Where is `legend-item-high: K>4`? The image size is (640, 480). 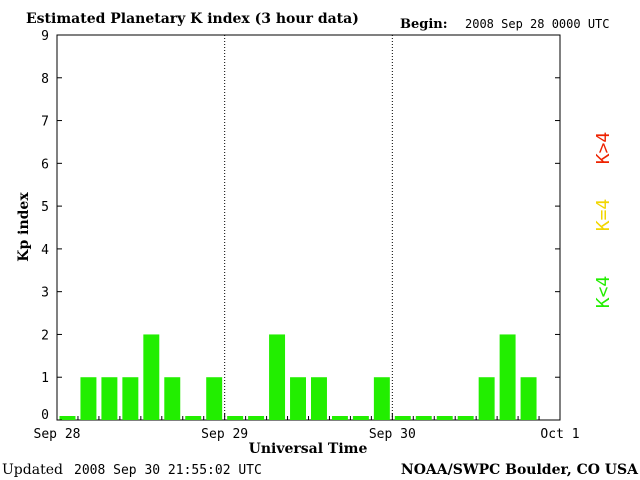
legend-item-high: K>4 is located at coordinates (603, 148).